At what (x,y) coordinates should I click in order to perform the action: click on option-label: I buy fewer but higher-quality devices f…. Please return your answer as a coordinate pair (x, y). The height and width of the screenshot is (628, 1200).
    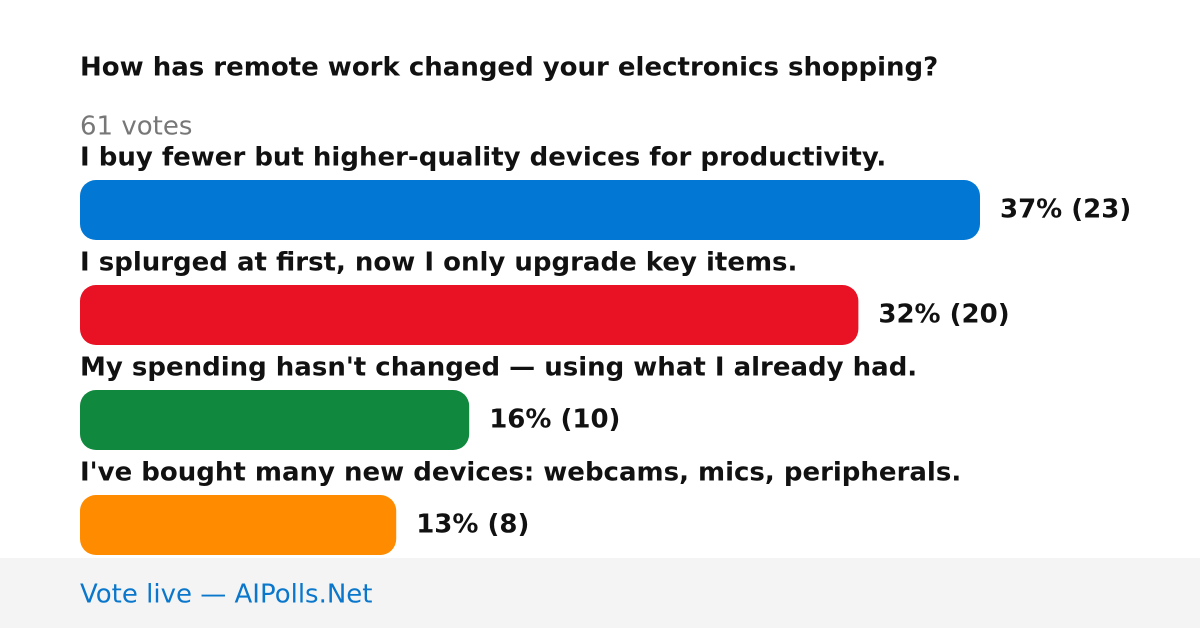
    Looking at the image, I should click on (483, 158).